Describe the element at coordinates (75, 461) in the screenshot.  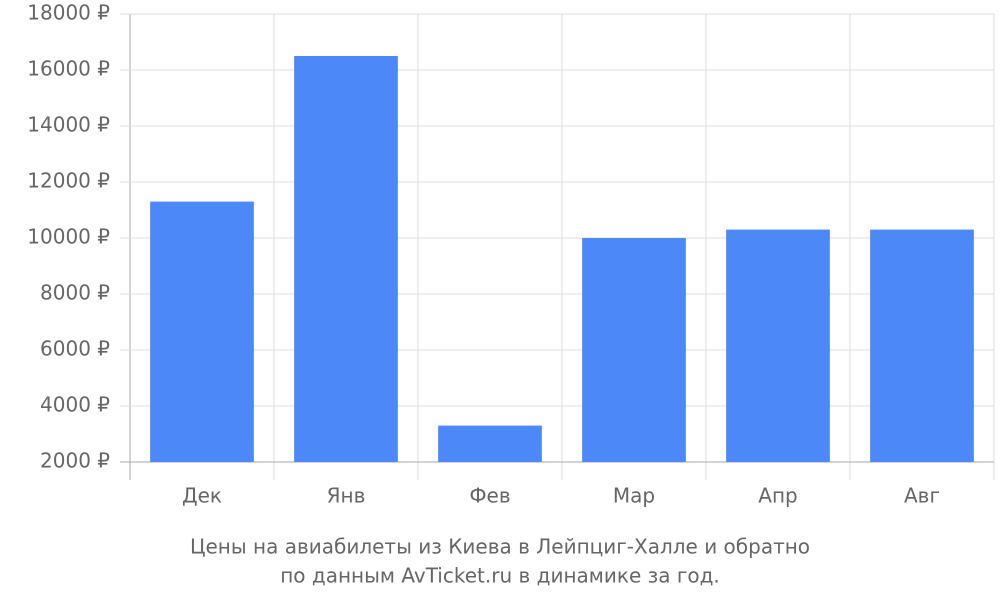
I see `y-tick-label: 2000 ₽` at that location.